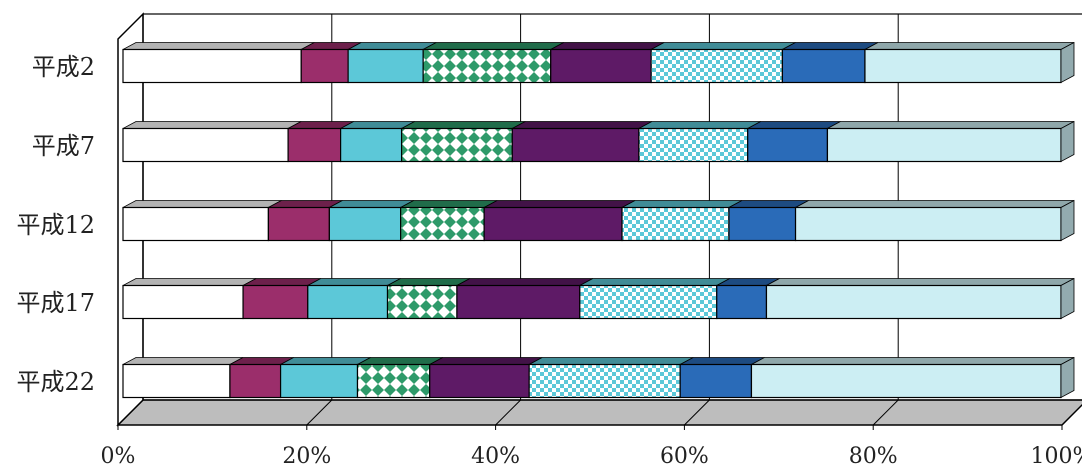 The height and width of the screenshot is (471, 1082). What do you see at coordinates (495, 456) in the screenshot?
I see `x-tick-label: 40%` at bounding box center [495, 456].